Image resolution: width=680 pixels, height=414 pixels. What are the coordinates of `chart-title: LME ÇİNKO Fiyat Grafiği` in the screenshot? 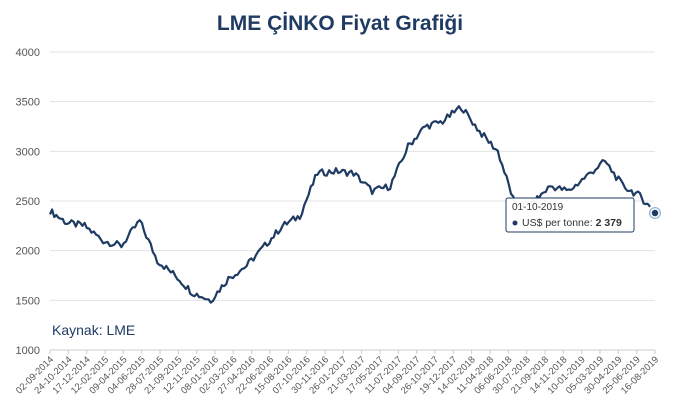 It's located at (340, 23).